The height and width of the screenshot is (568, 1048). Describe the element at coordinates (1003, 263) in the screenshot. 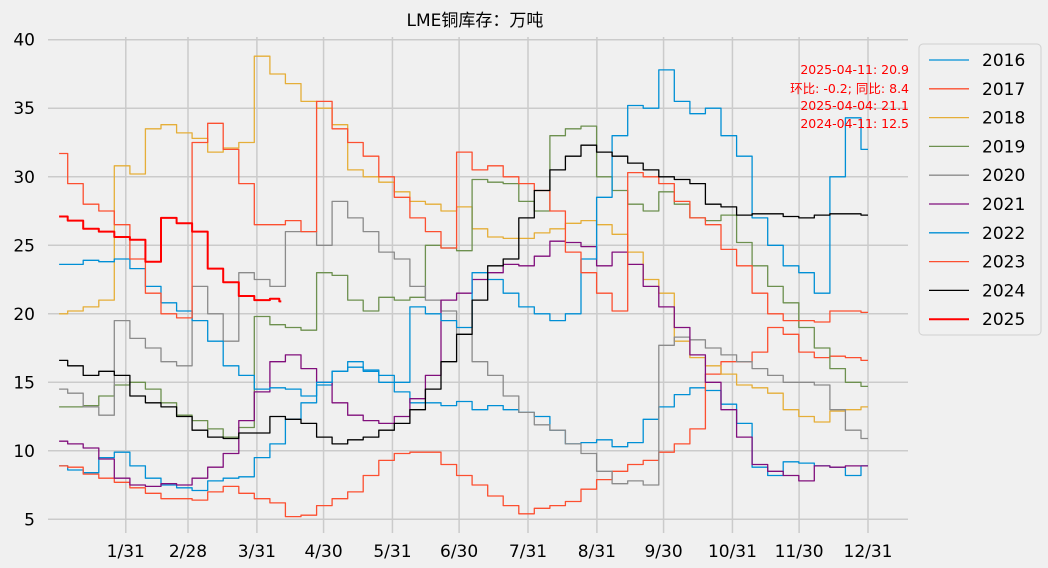

I see `legend-label-2023: 2023` at that location.